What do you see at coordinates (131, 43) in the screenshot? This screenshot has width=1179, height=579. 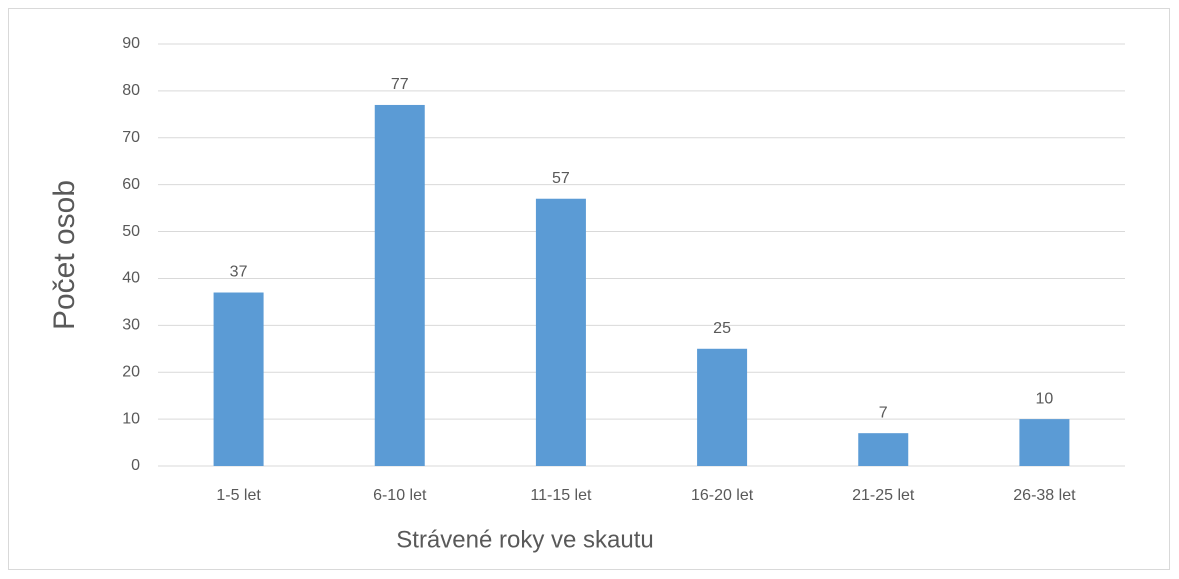 I see `y-tick-label: 90` at bounding box center [131, 43].